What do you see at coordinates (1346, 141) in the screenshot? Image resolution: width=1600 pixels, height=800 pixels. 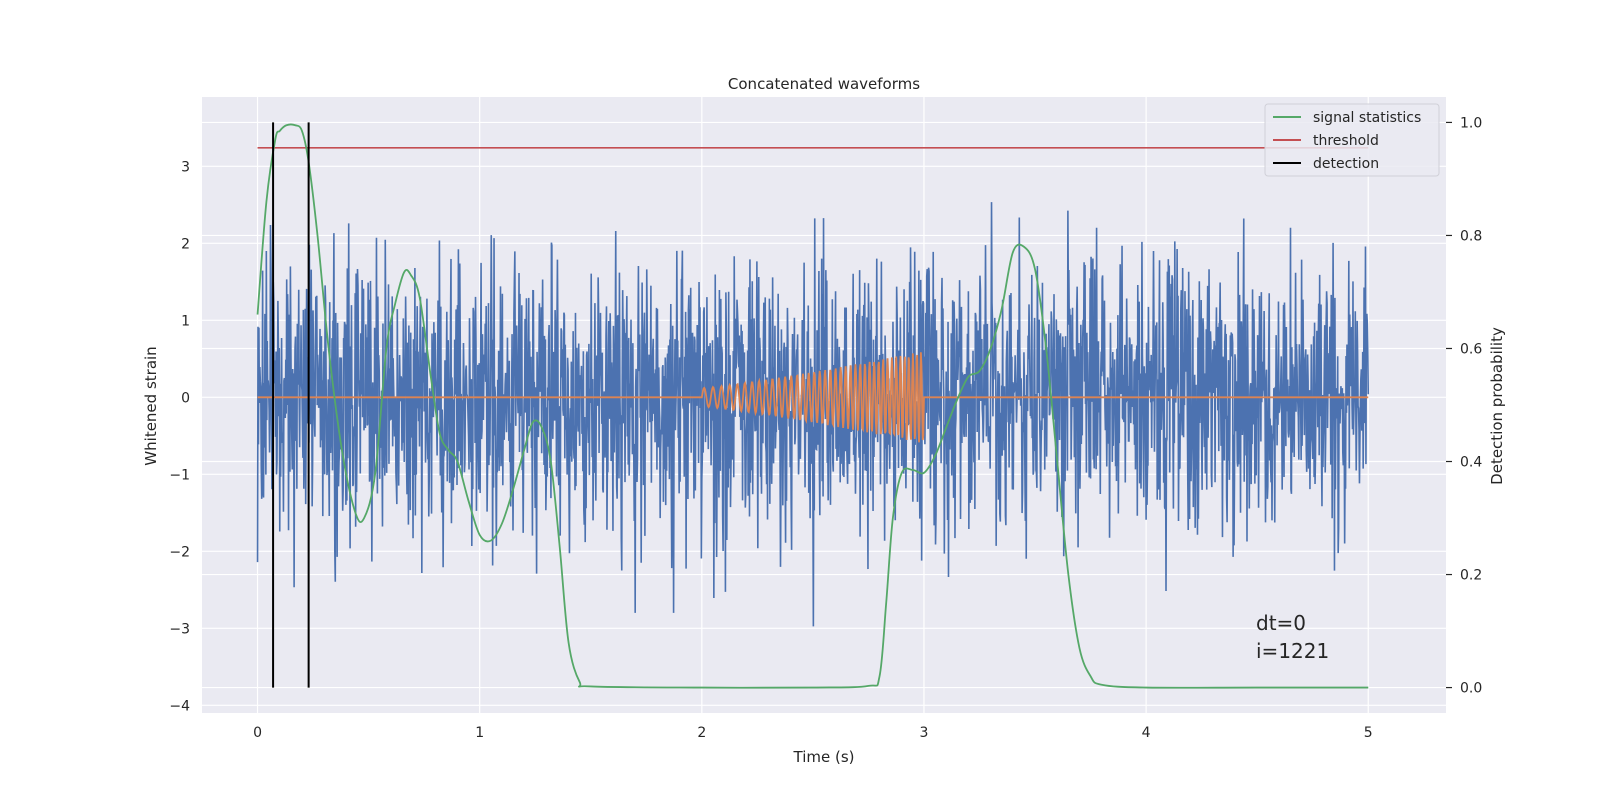 I see `legend-label-threshold: threshold` at bounding box center [1346, 141].